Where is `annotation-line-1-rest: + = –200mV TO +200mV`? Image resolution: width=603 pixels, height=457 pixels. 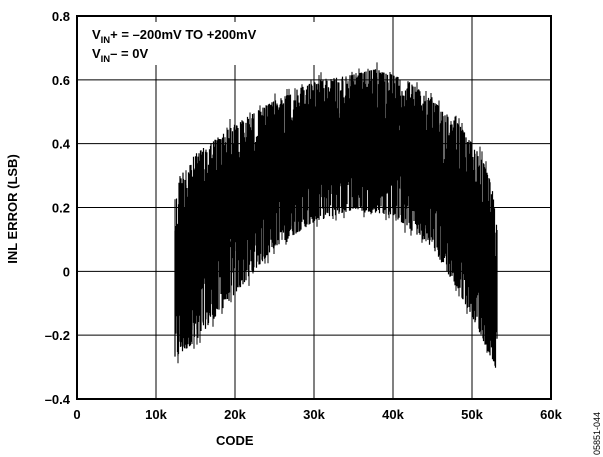
annotation-line-1-rest: + = –200mV TO +200mV is located at coordinates (183, 34).